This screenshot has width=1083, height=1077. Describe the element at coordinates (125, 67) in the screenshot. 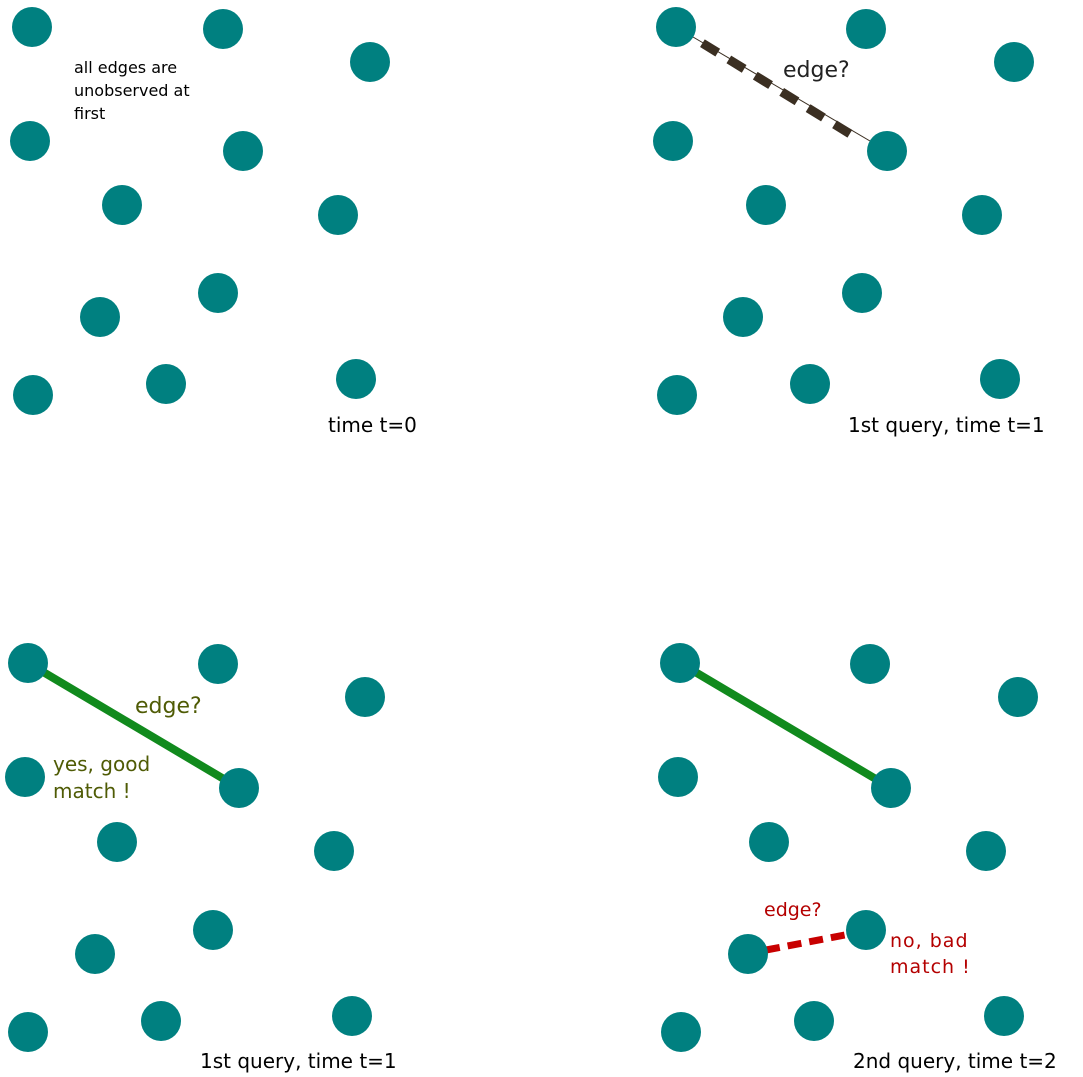

I see `note-line: all edges are` at that location.